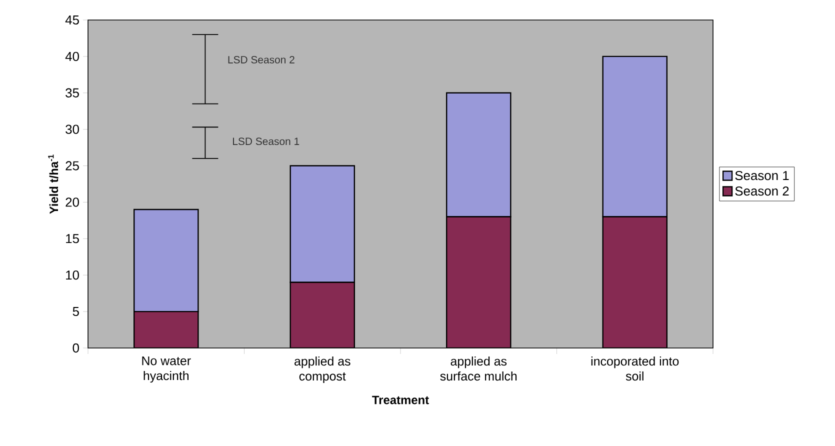 The height and width of the screenshot is (446, 835). Describe the element at coordinates (72, 20) in the screenshot. I see `y-tick-label: 45` at that location.